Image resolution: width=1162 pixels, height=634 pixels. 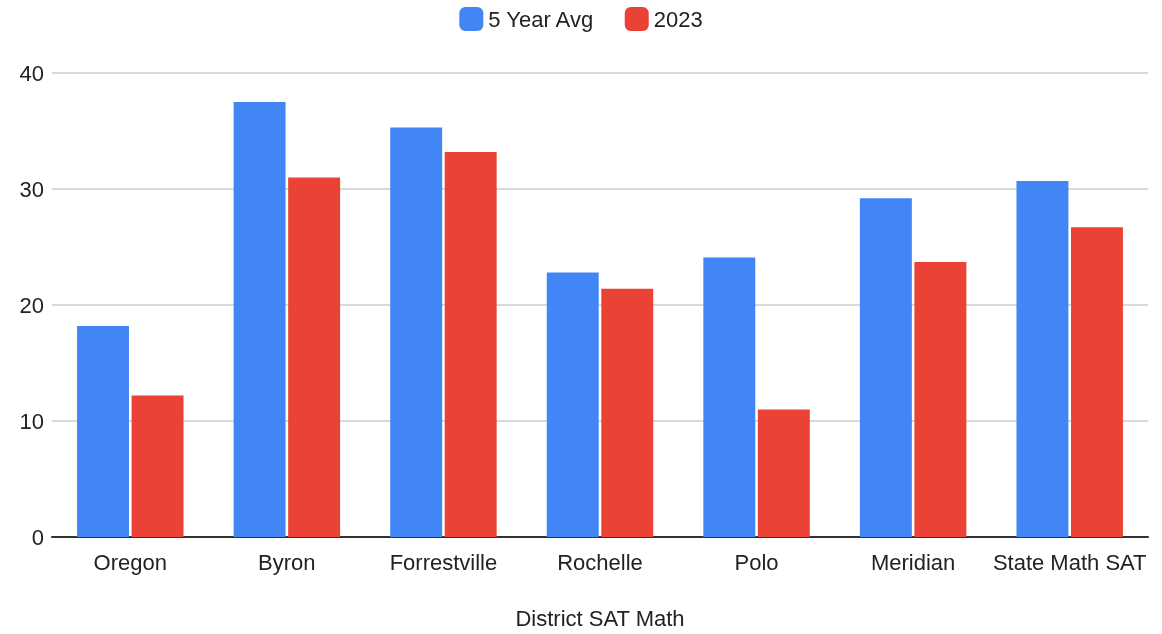 I want to click on legend-label: 5 Year Avg, so click(x=541, y=19).